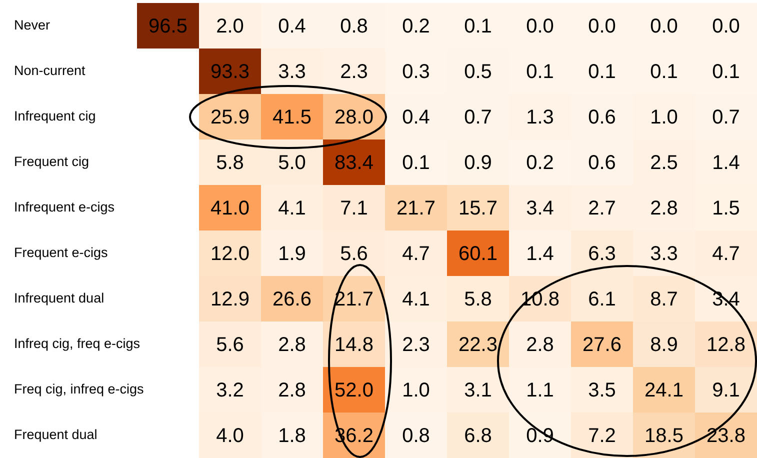 Image resolution: width=757 pixels, height=458 pixels. I want to click on data-label: 7.2, so click(602, 435).